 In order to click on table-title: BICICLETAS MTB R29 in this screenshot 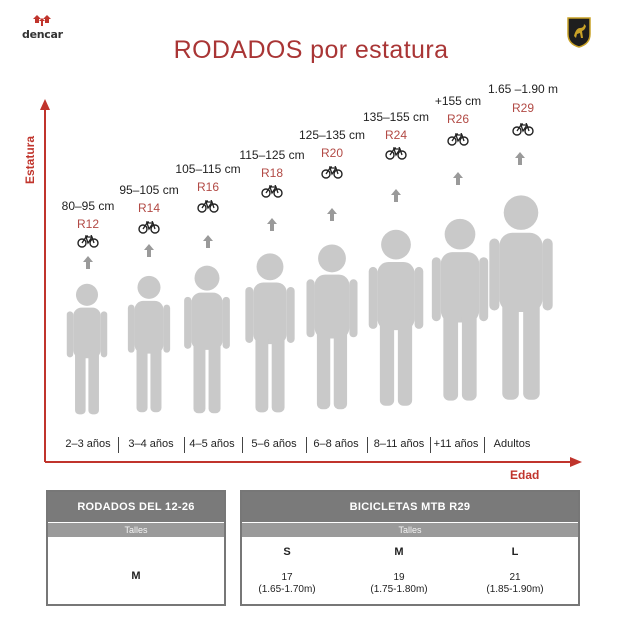, I will do `click(410, 507)`.